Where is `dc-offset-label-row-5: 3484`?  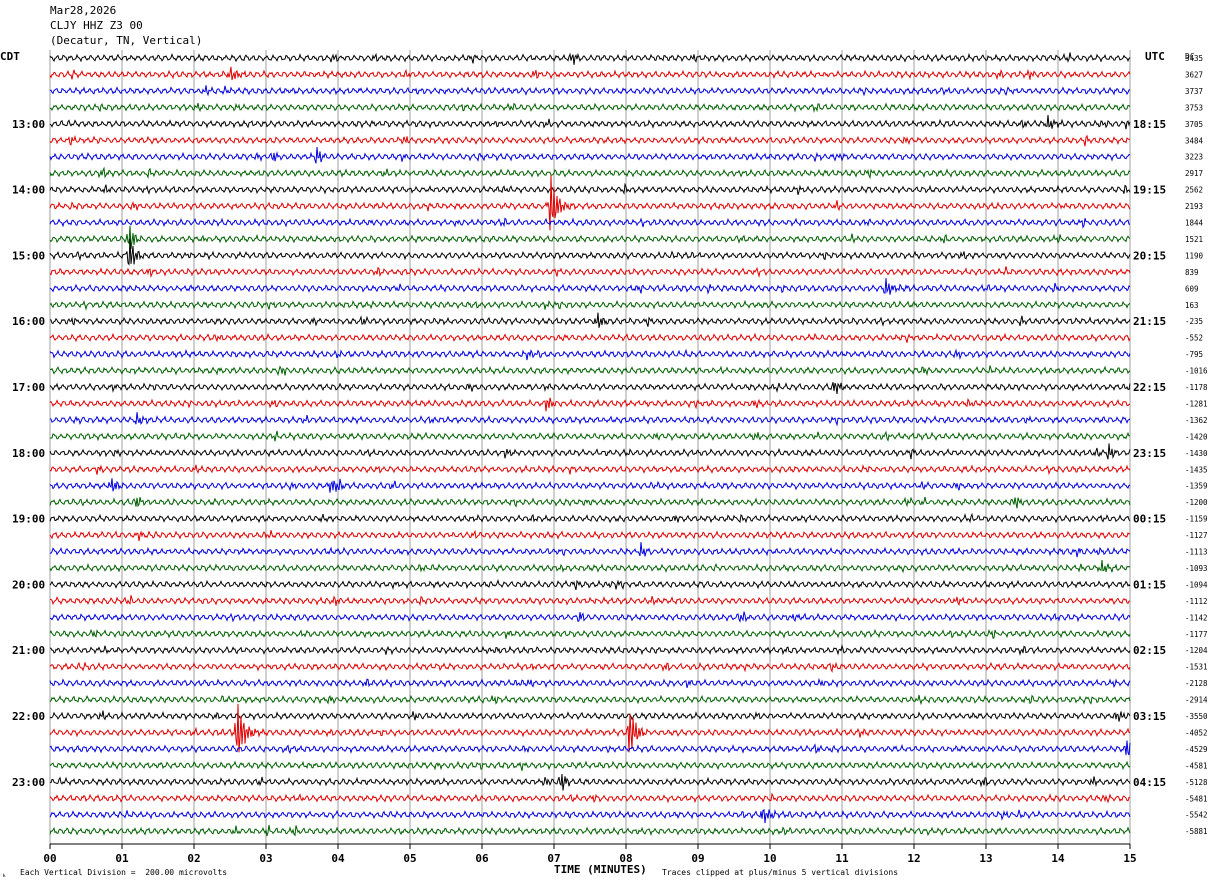 dc-offset-label-row-5: 3484 is located at coordinates (1194, 140).